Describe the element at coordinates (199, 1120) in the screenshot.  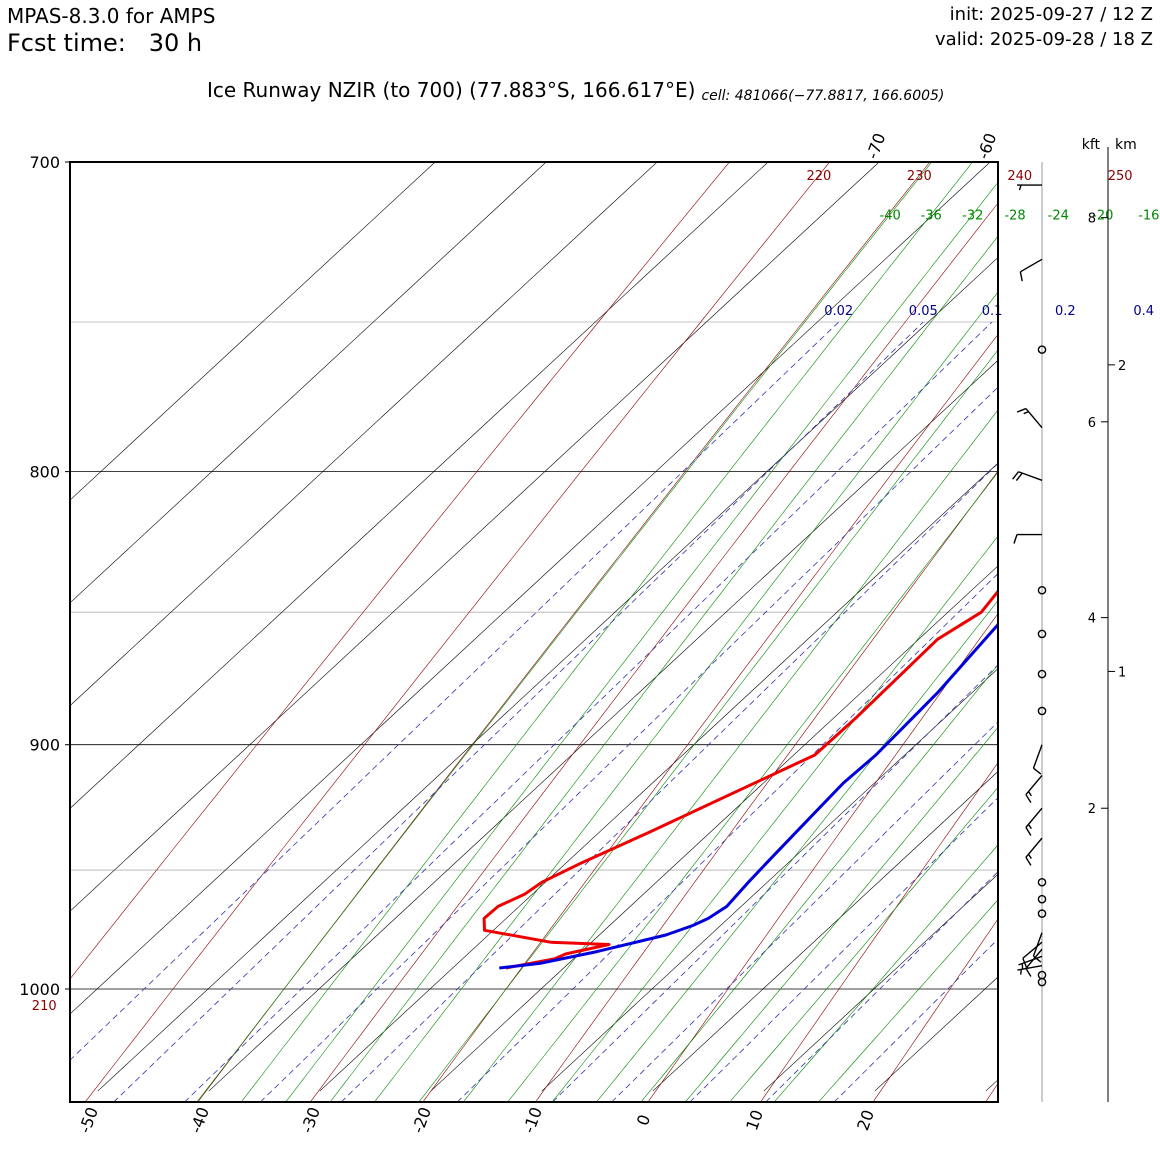
I see `isotherm-bottom-label: -40` at that location.